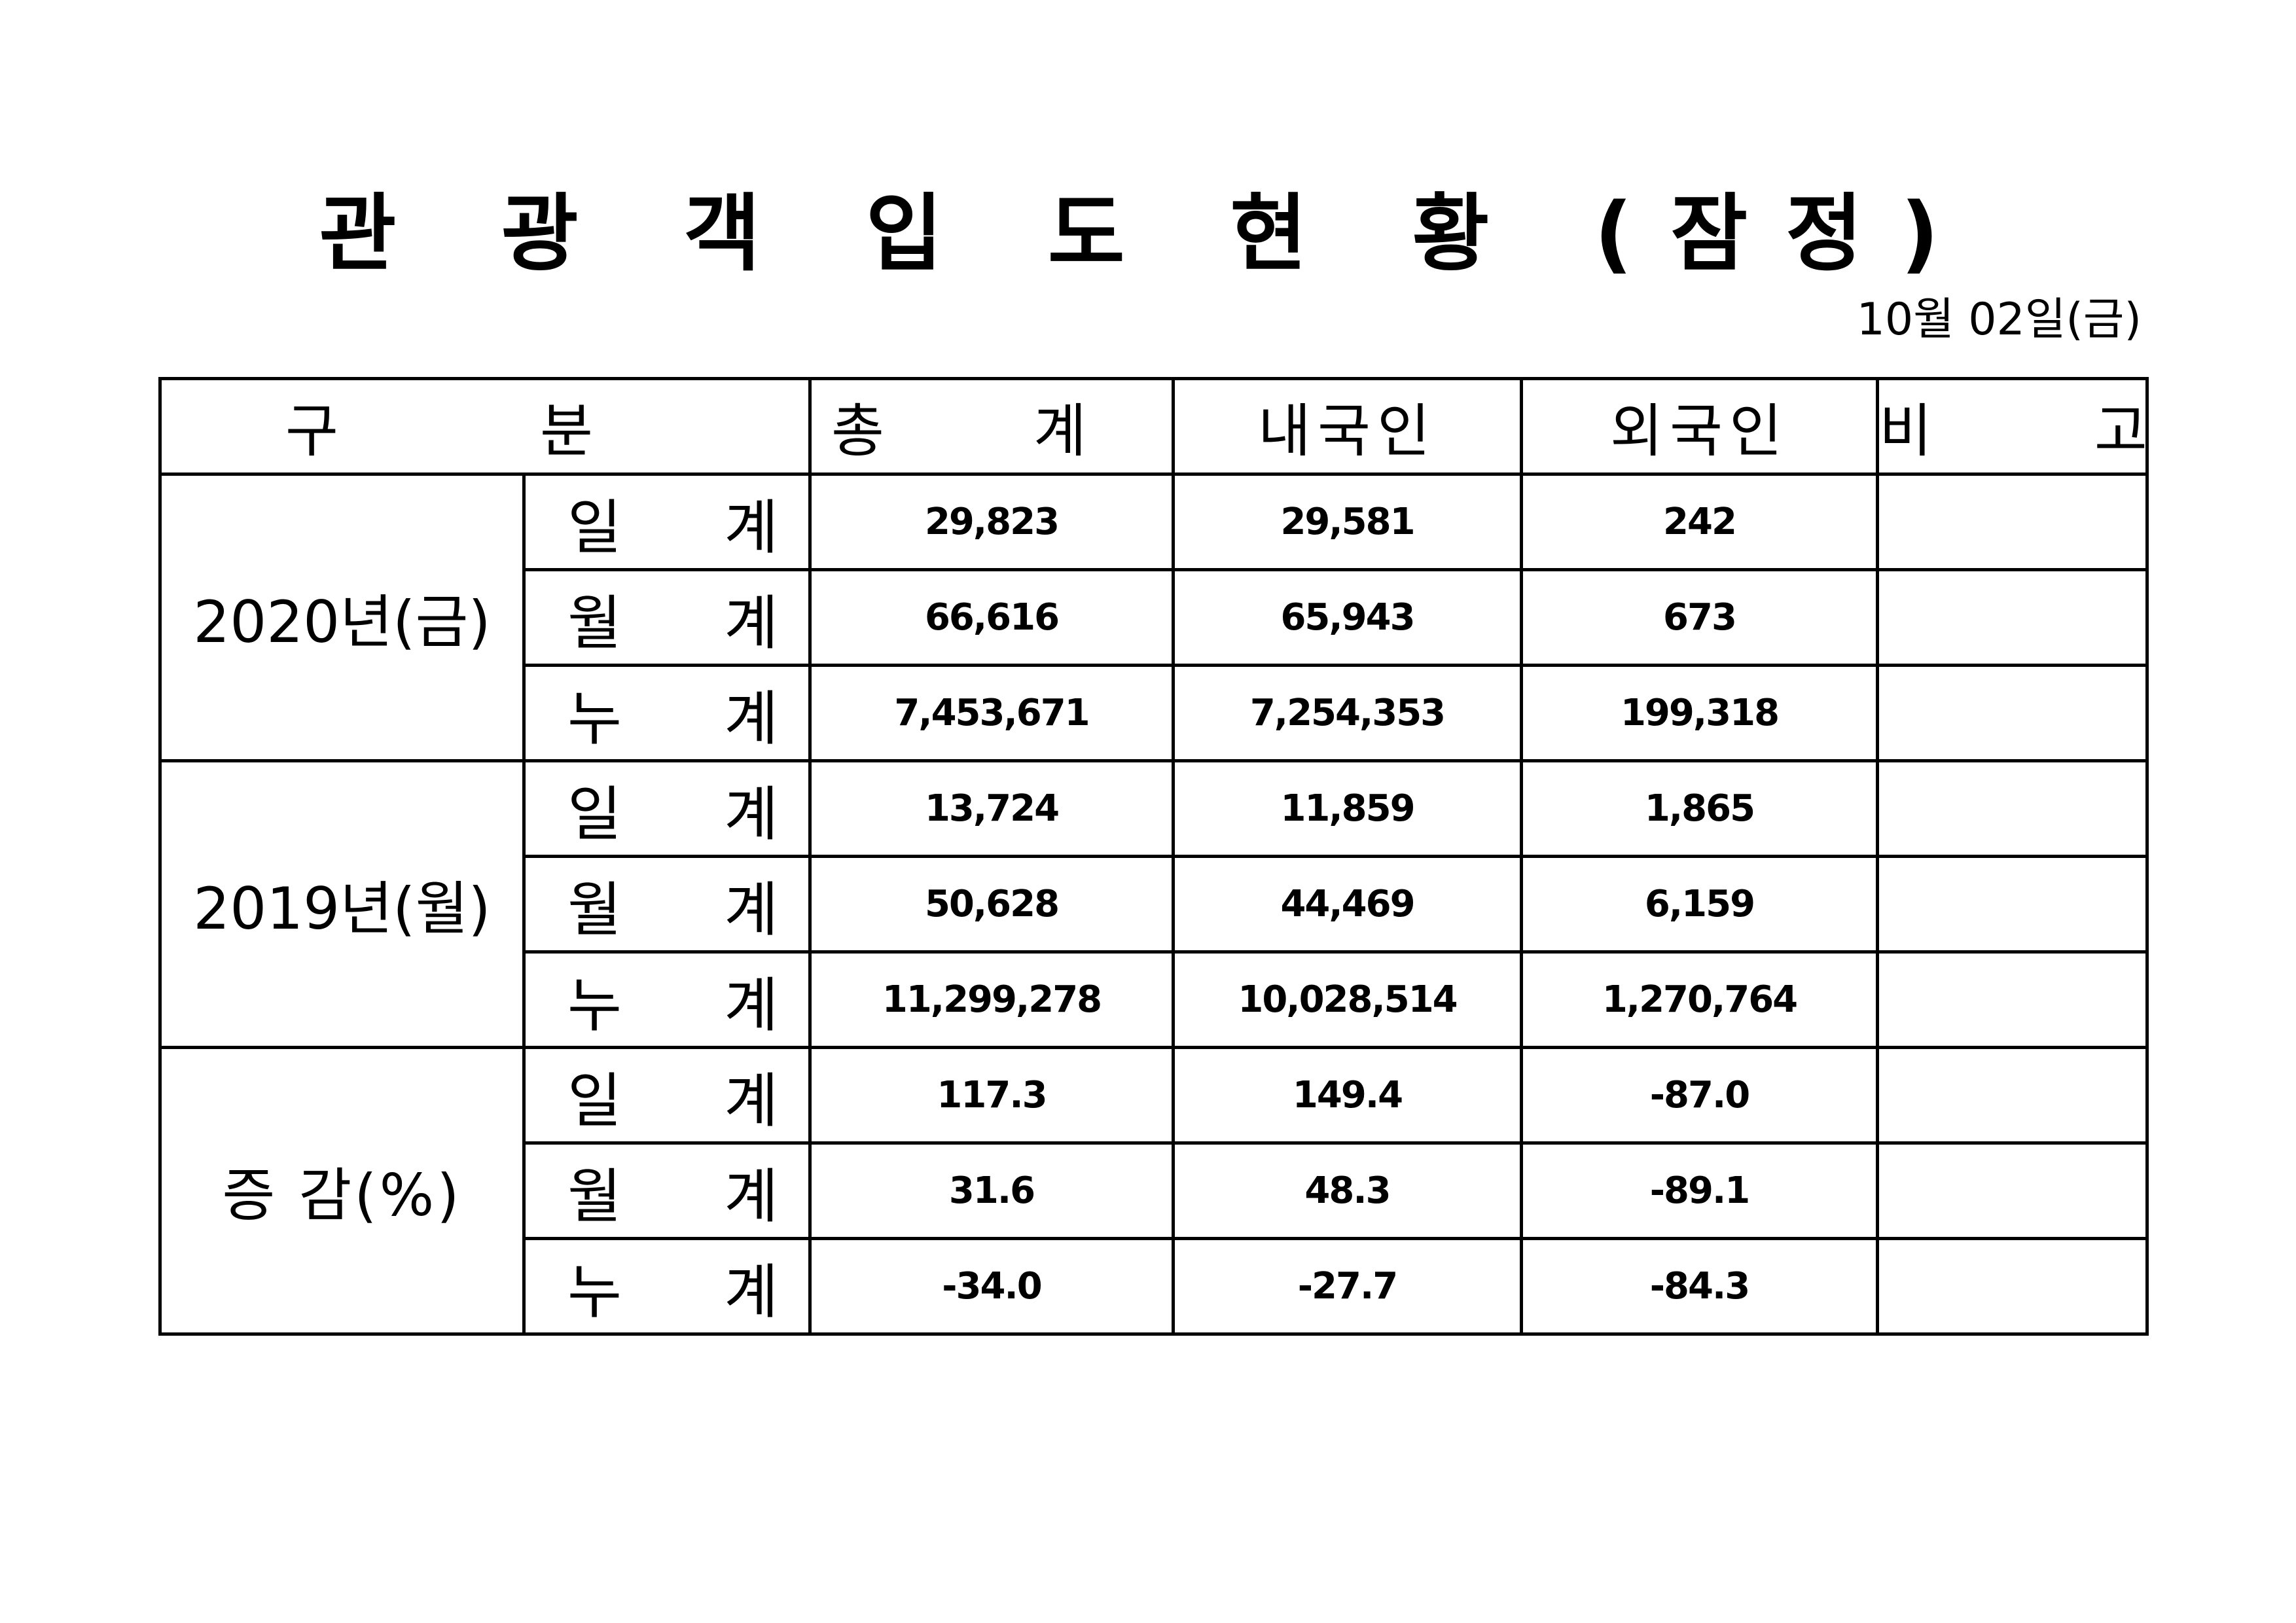 The height and width of the screenshot is (1623, 2296). Describe the element at coordinates (1999, 320) in the screenshot. I see `report-date: 10월 02일(금)` at that location.